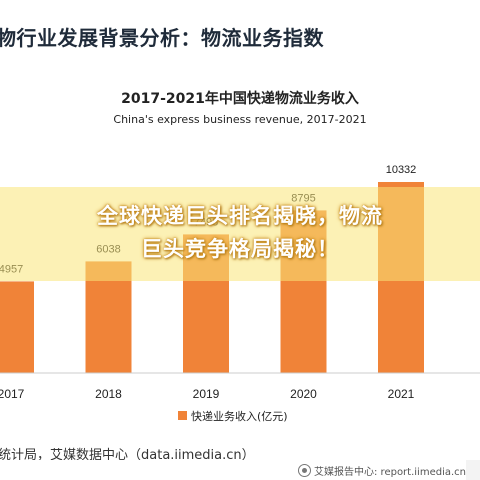  I want to click on legend-swatch, so click(182, 415).